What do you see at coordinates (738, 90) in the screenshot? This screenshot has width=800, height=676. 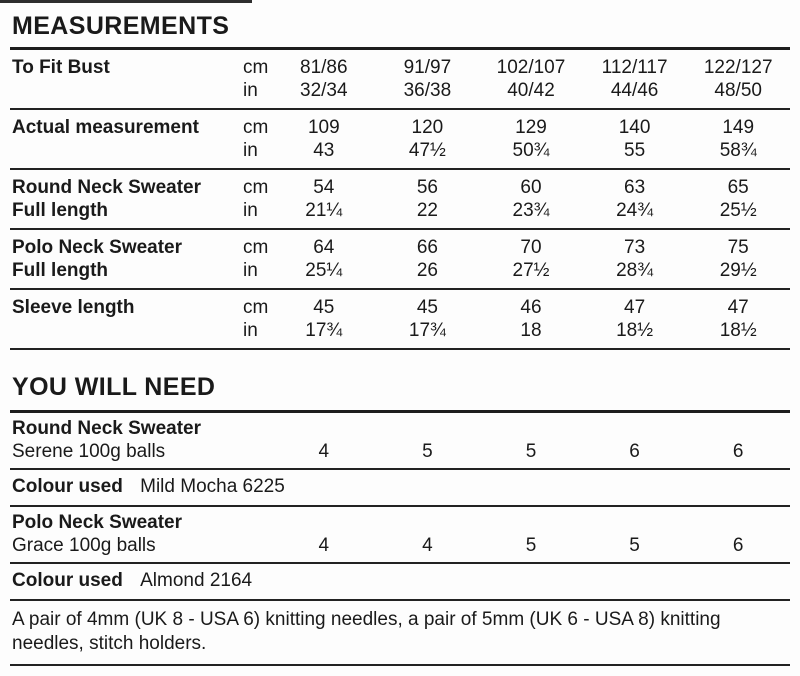 I see `cell-value: 48/50` at bounding box center [738, 90].